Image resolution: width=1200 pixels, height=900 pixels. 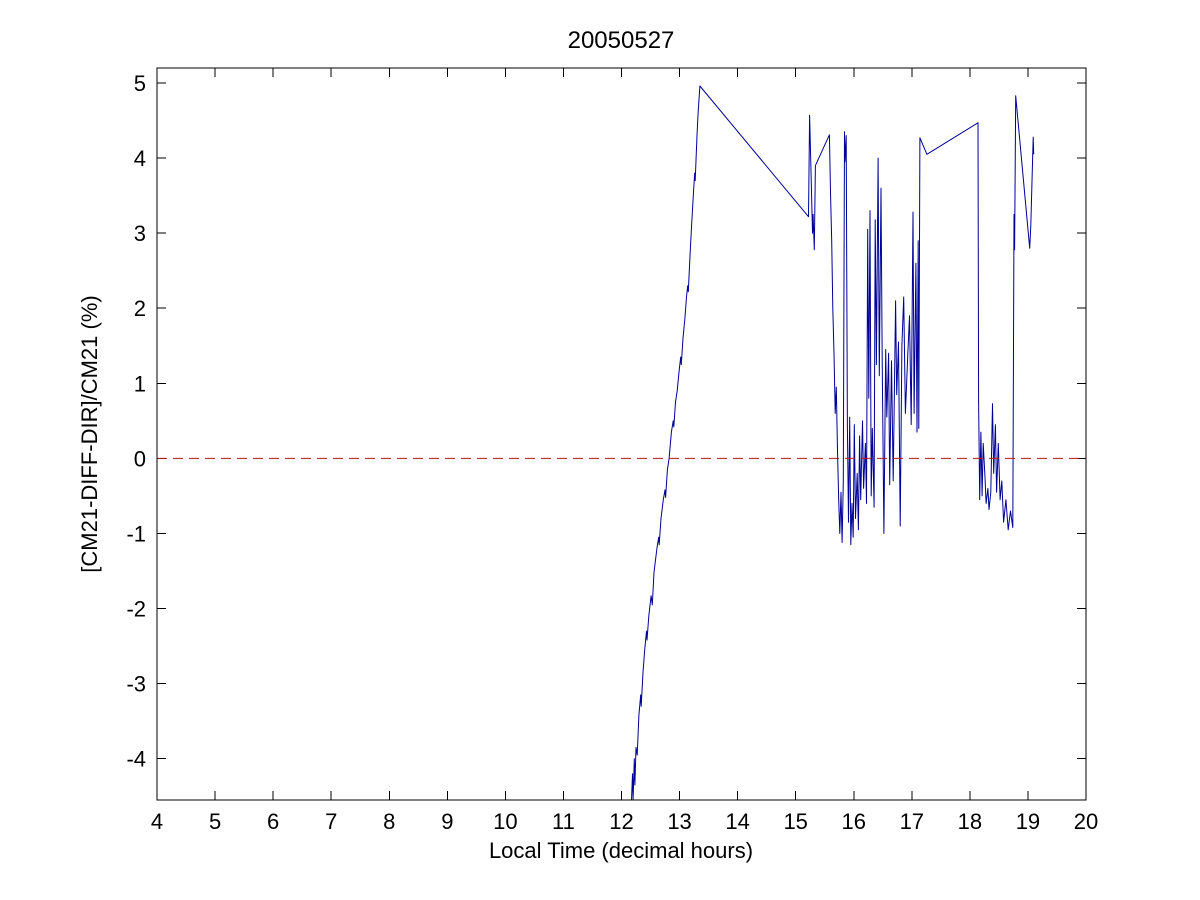 I want to click on x-tick-label: 12, so click(x=621, y=821).